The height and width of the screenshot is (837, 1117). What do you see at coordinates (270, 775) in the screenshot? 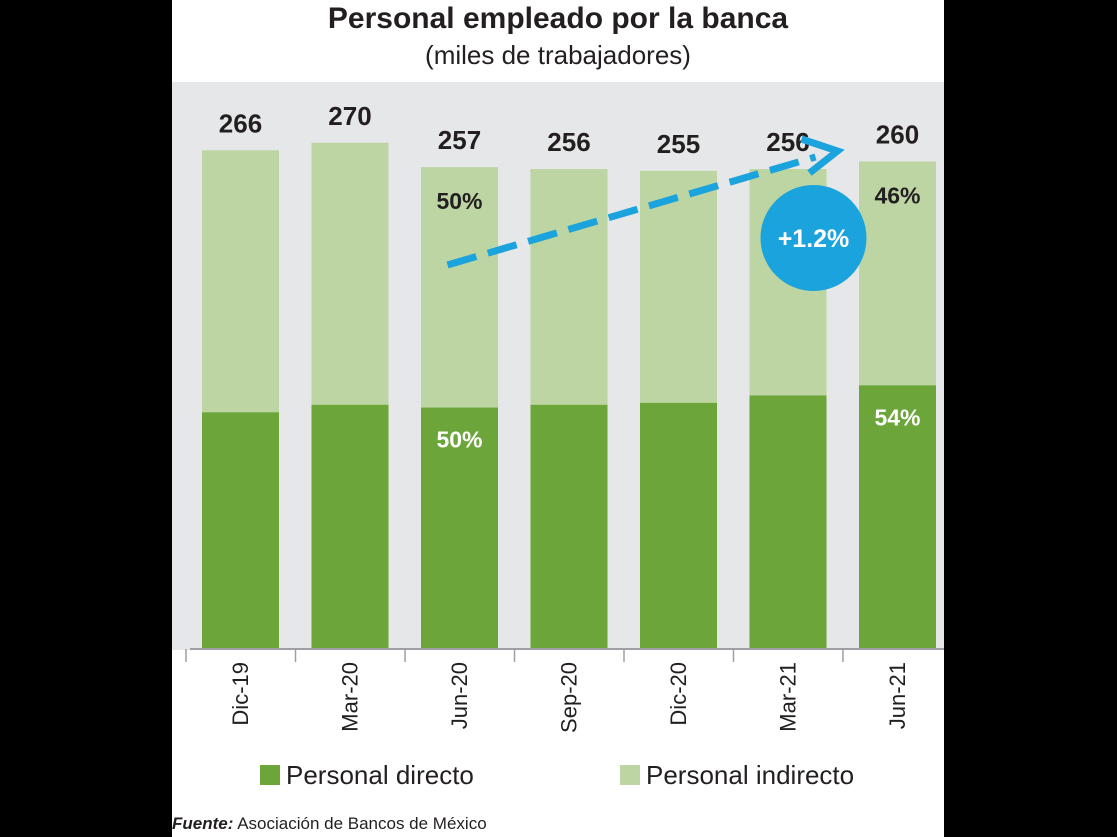
I see `legend-swatch-directo` at bounding box center [270, 775].